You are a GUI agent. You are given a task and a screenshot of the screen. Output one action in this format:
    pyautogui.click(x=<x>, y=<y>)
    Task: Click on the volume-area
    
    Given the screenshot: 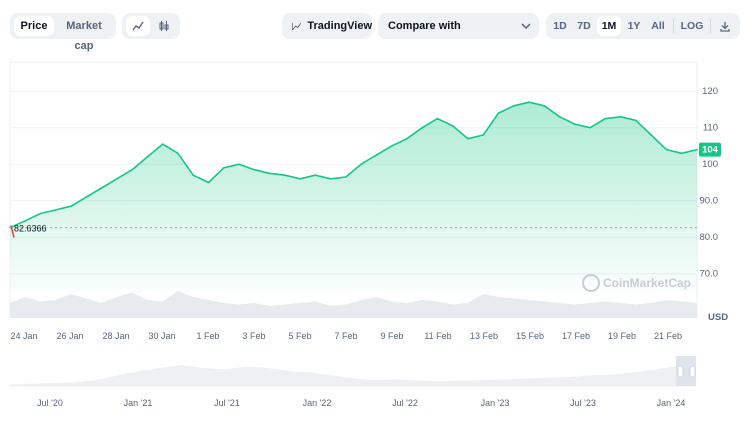 What is the action you would take?
    pyautogui.click(x=353, y=304)
    